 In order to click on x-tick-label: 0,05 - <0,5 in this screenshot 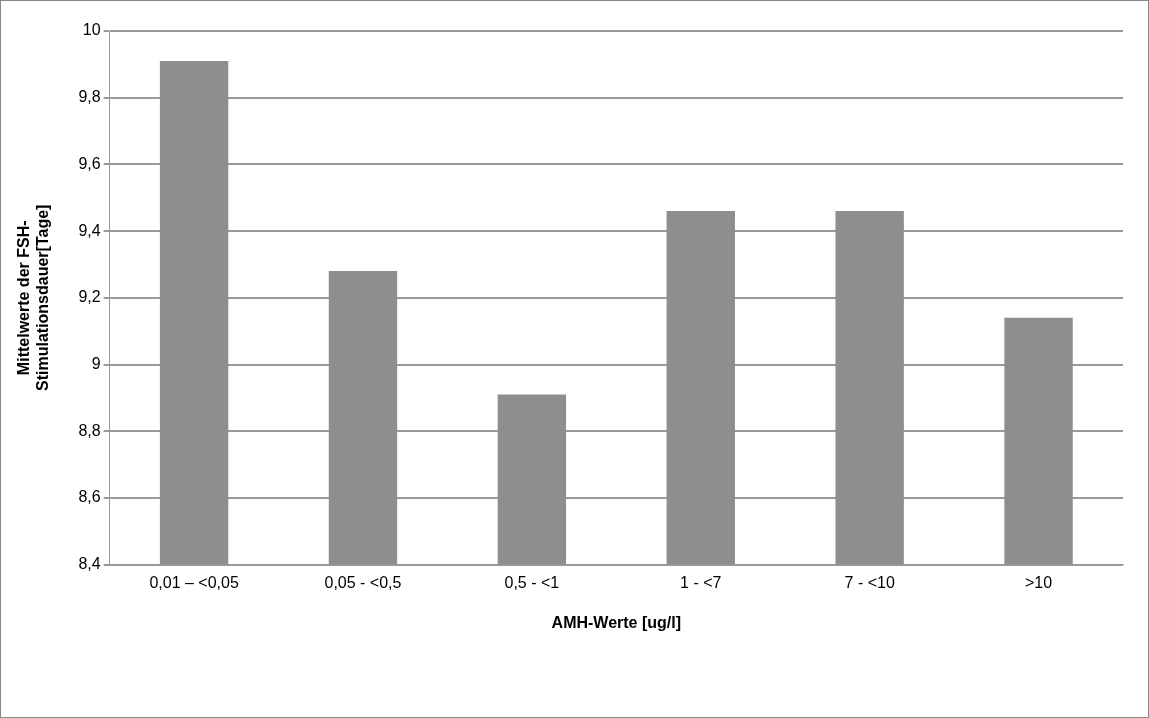, I will do `click(363, 582)`.